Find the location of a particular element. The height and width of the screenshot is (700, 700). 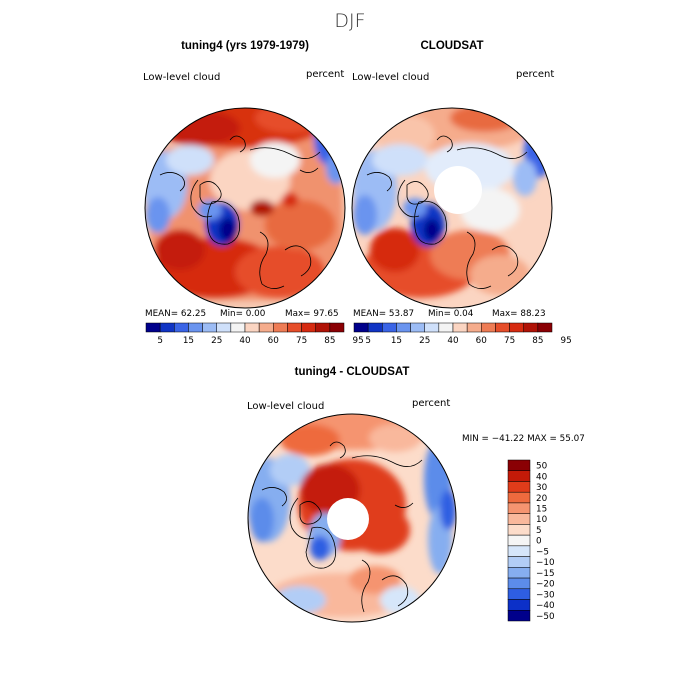

panel-diff-colorbar-tick-label: 50 is located at coordinates (542, 467).